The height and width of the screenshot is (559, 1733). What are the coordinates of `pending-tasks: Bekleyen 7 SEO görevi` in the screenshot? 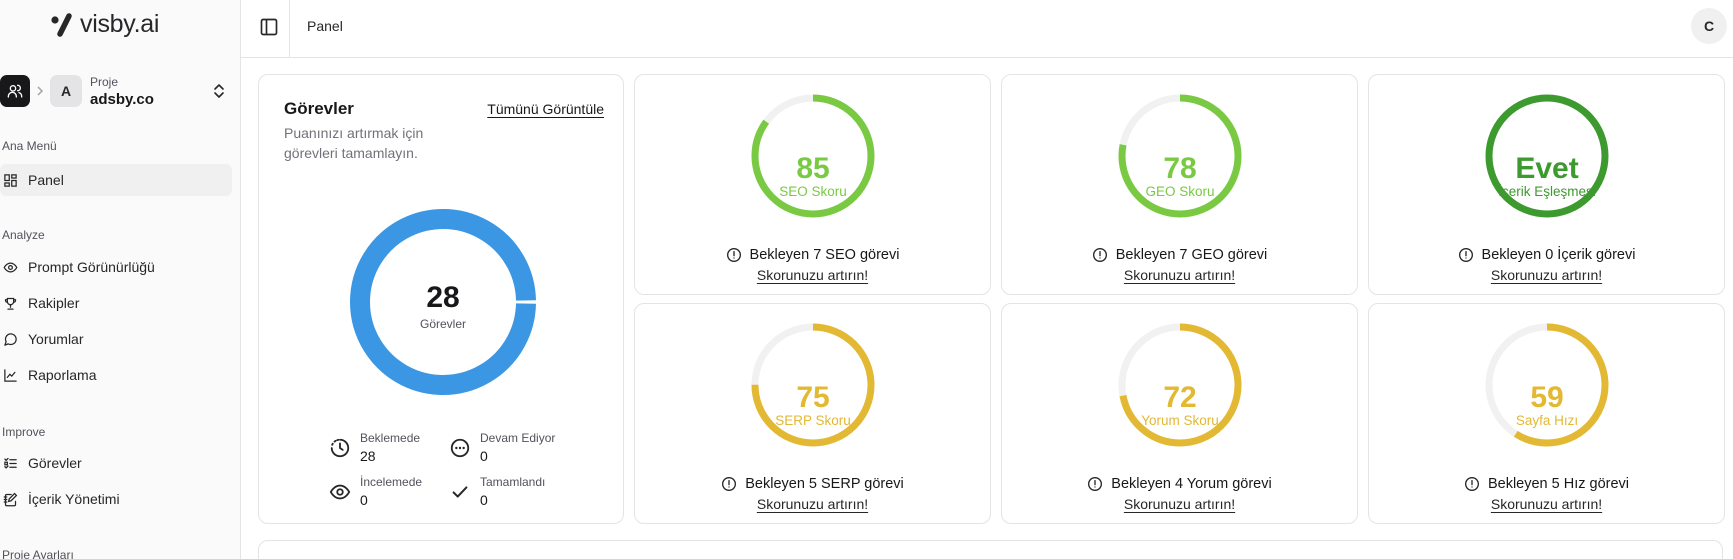 It's located at (812, 255).